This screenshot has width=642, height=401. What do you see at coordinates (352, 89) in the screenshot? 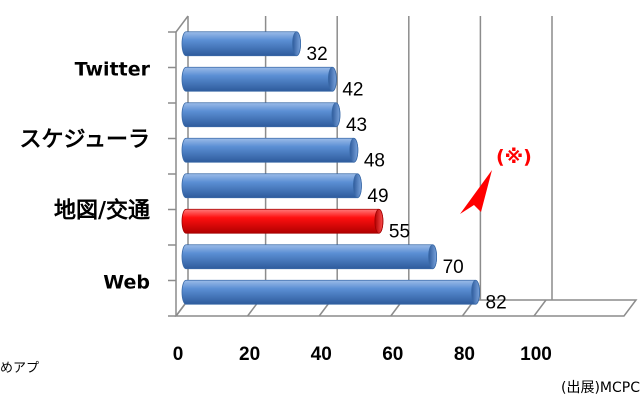
I see `data-label: 42` at bounding box center [352, 89].